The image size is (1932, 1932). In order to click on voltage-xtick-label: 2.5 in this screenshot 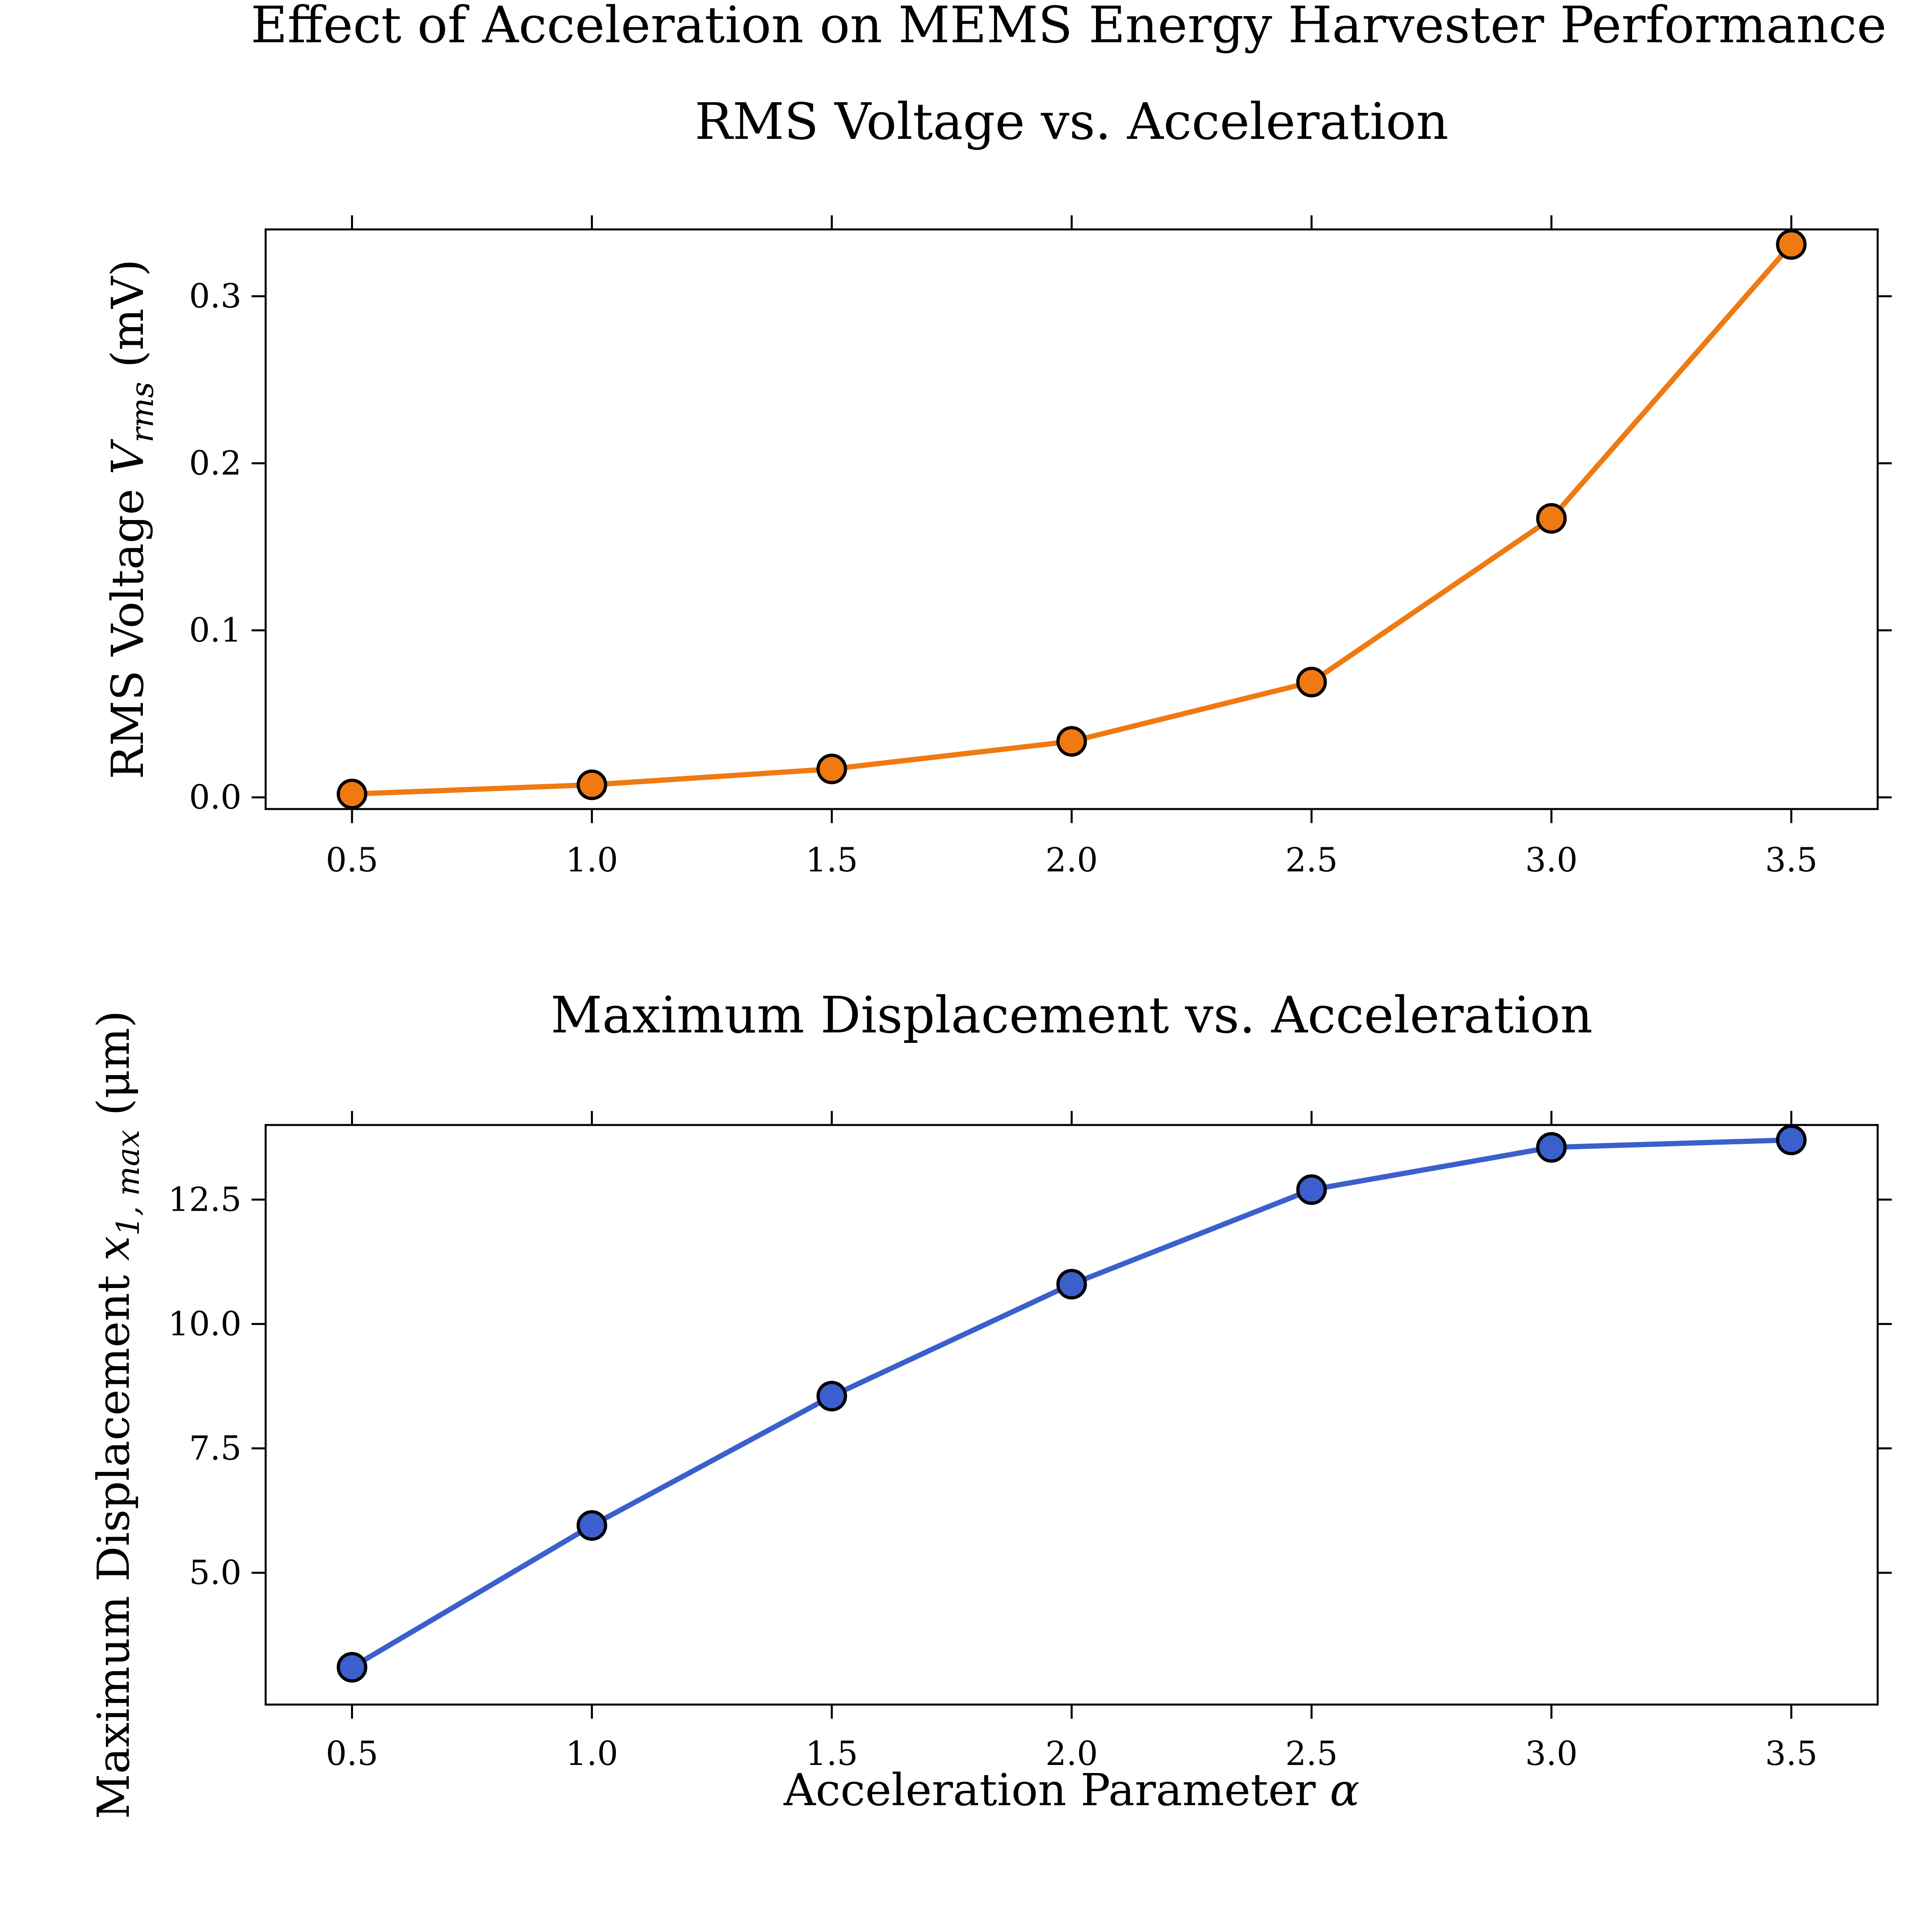, I will do `click(1311, 860)`.